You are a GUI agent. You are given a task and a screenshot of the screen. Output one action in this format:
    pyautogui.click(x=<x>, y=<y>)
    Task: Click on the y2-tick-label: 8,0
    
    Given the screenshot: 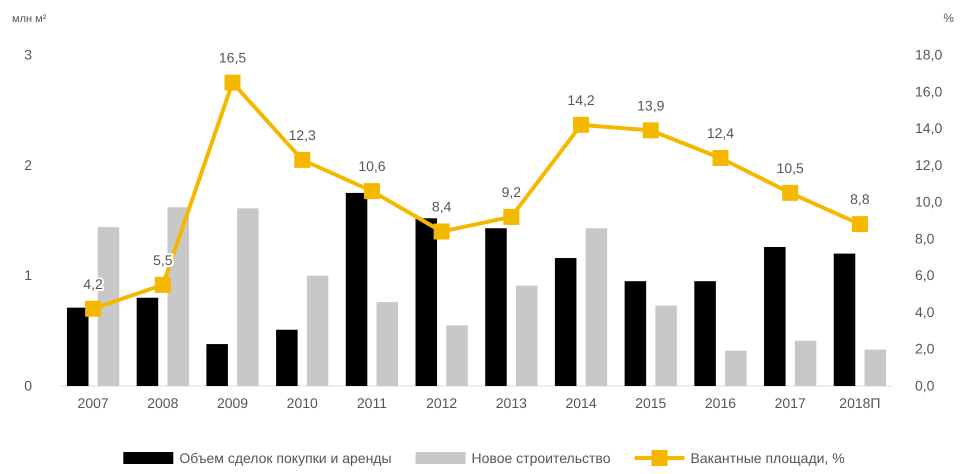 What is the action you would take?
    pyautogui.click(x=925, y=238)
    